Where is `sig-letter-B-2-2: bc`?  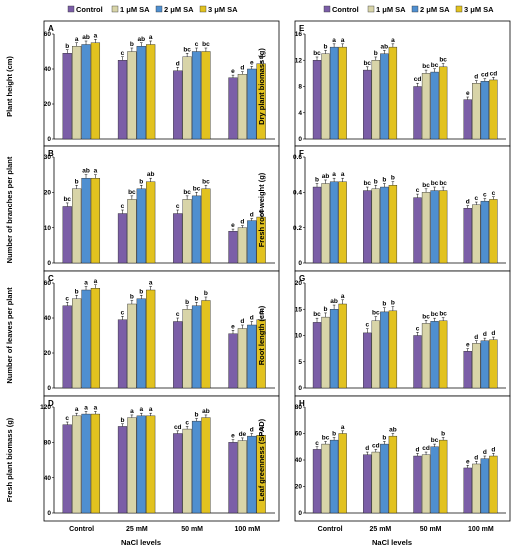 sig-letter-B-2-2: bc is located at coordinates (197, 188).